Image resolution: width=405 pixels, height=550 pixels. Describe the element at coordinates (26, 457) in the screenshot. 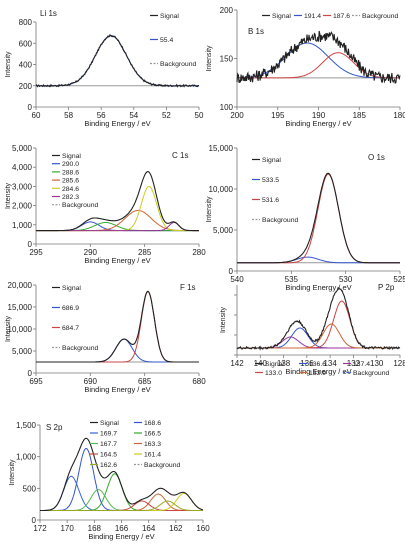

I see `y-tick-label: 1,000` at that location.